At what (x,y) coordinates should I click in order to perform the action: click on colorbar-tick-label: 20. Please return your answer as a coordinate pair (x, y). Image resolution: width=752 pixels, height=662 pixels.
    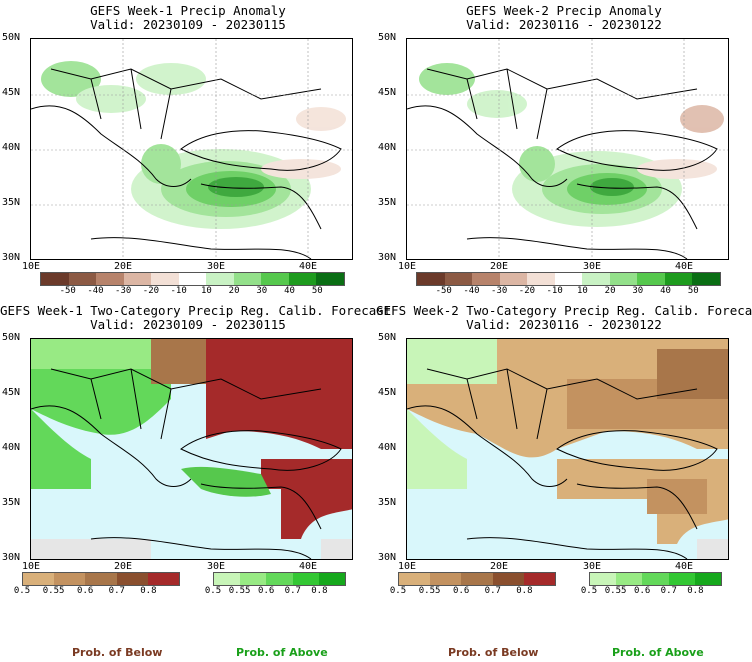
    Looking at the image, I should click on (610, 291).